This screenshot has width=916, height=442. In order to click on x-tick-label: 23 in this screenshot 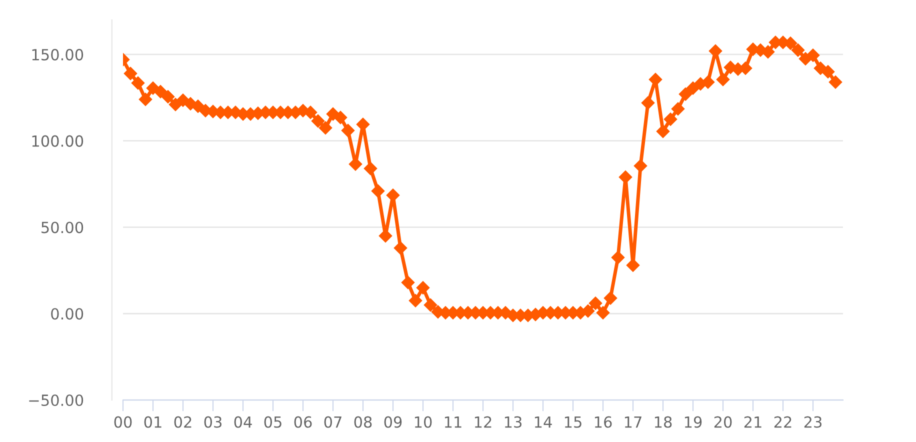, I will do `click(813, 422)`.